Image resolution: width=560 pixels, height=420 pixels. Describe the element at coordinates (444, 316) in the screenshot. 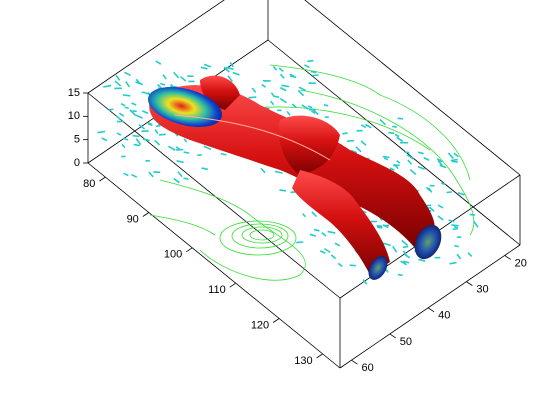

I see `y-tick-label: 40` at that location.